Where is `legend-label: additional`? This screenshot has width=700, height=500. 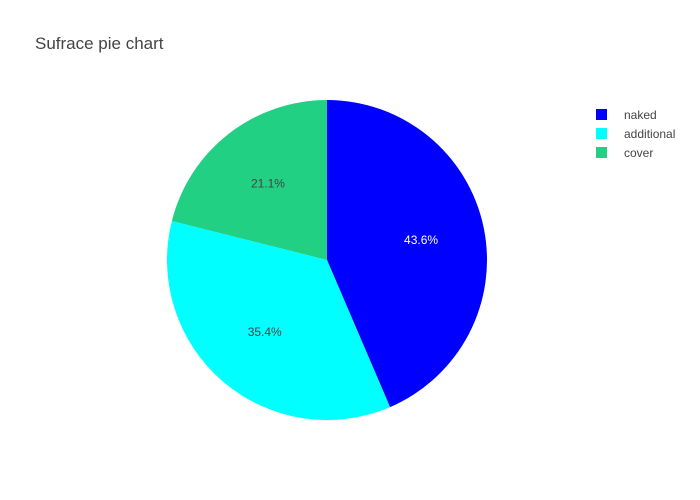 legend-label: additional is located at coordinates (650, 133).